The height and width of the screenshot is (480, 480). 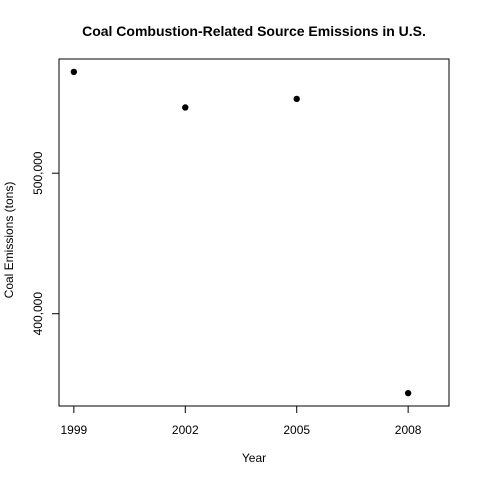 What do you see at coordinates (45, 243) in the screenshot?
I see `y-axis: 400,000 500,000` at bounding box center [45, 243].